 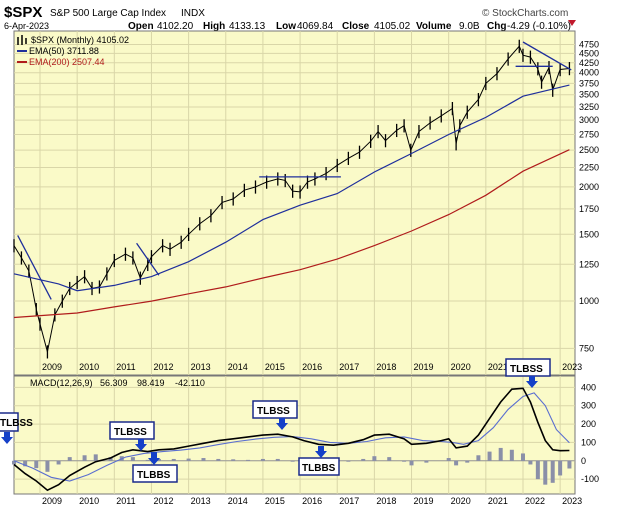 What do you see at coordinates (588, 406) in the screenshot?
I see `y-tick-label: 300` at bounding box center [588, 406].